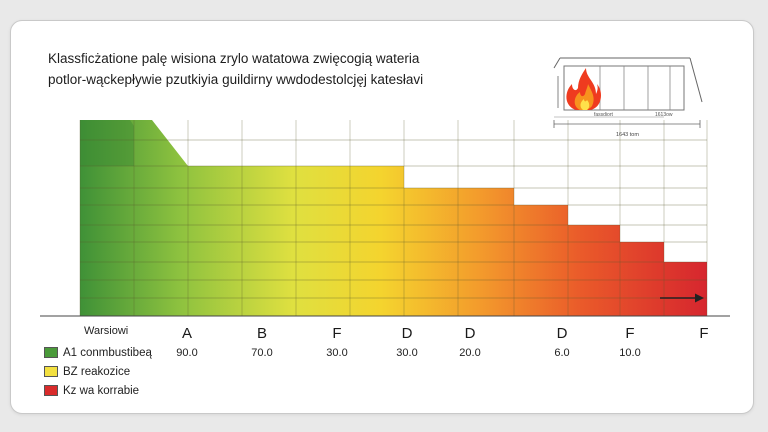 Image resolution: width=768 pixels, height=432 pixels. What do you see at coordinates (106, 331) in the screenshot?
I see `axis-caption: Warsiowi` at bounding box center [106, 331].